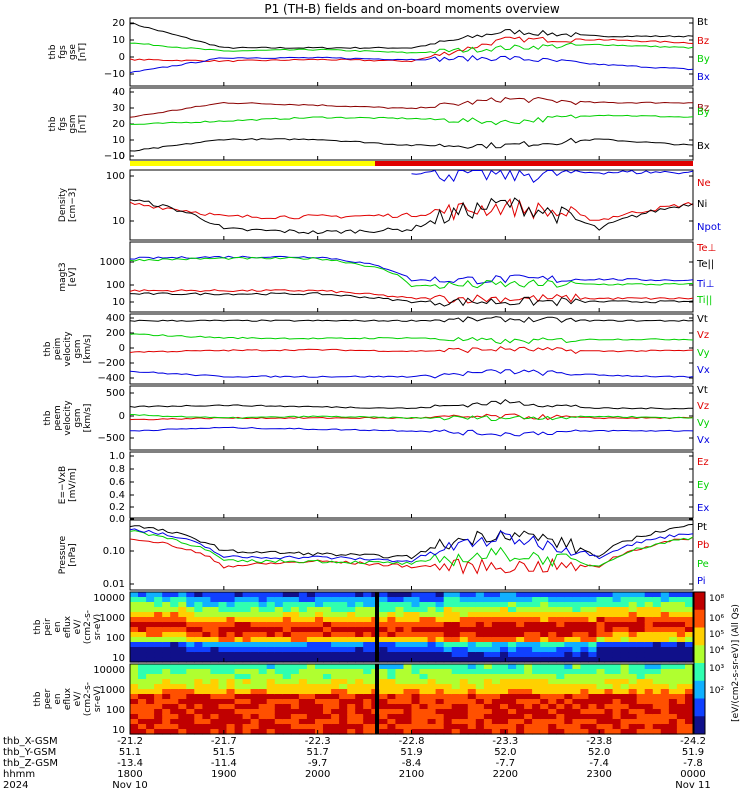 The width and height of the screenshot is (750, 800). Describe the element at coordinates (703, 146) in the screenshot. I see `legend-fgs_gsm-2: Bx` at that location.